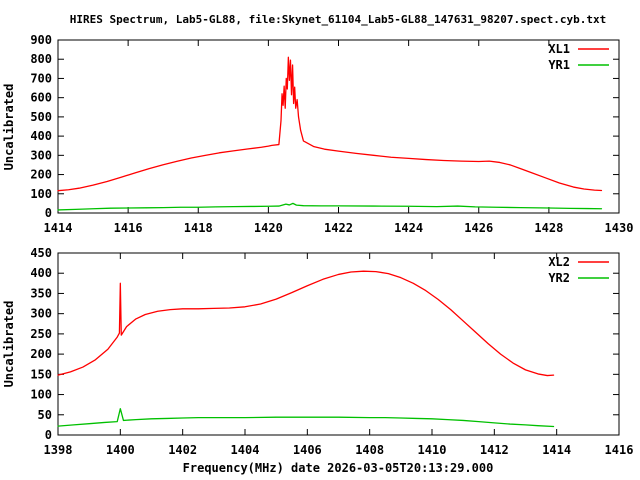 This screenshot has width=640, height=480. Describe the element at coordinates (41, 98) in the screenshot. I see `y-tick-label: 600` at that location.